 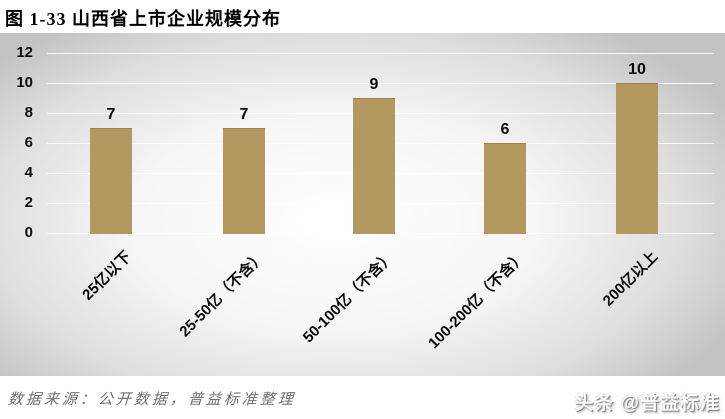 What do you see at coordinates (28, 232) in the screenshot?
I see `y-axis-tick-0: 0` at bounding box center [28, 232].